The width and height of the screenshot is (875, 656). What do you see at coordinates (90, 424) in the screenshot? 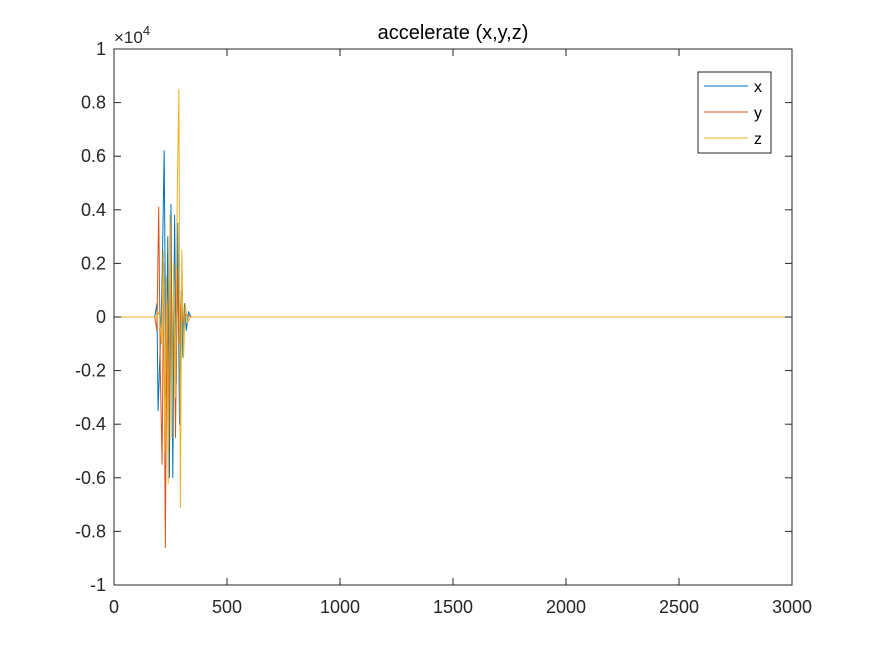
I see `y-tick-label: -0.4` at bounding box center [90, 424].